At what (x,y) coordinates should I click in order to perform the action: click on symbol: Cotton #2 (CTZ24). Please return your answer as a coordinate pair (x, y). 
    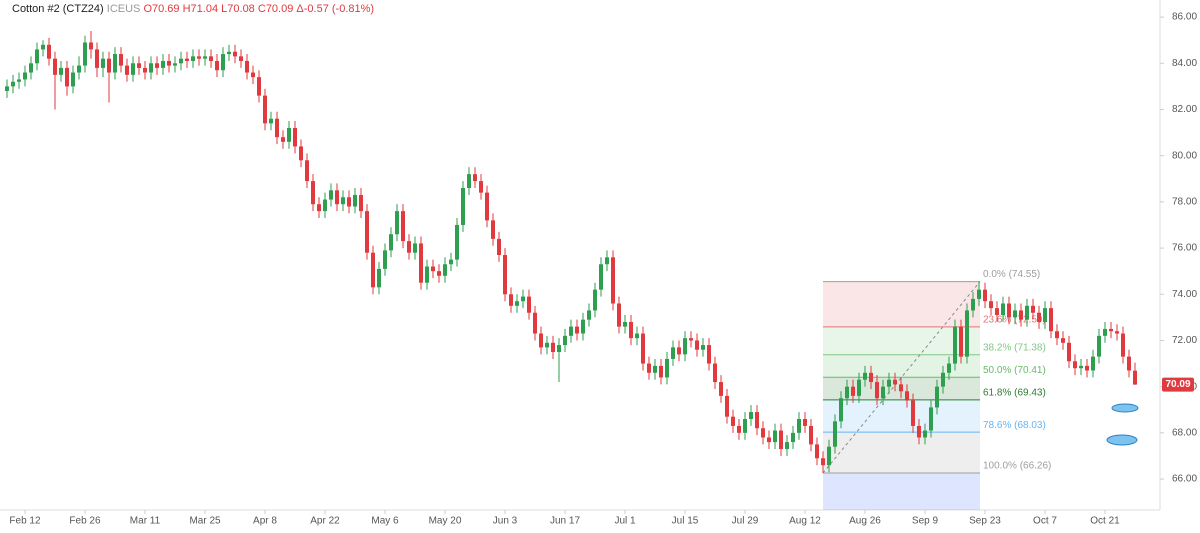
    Looking at the image, I should click on (58, 9).